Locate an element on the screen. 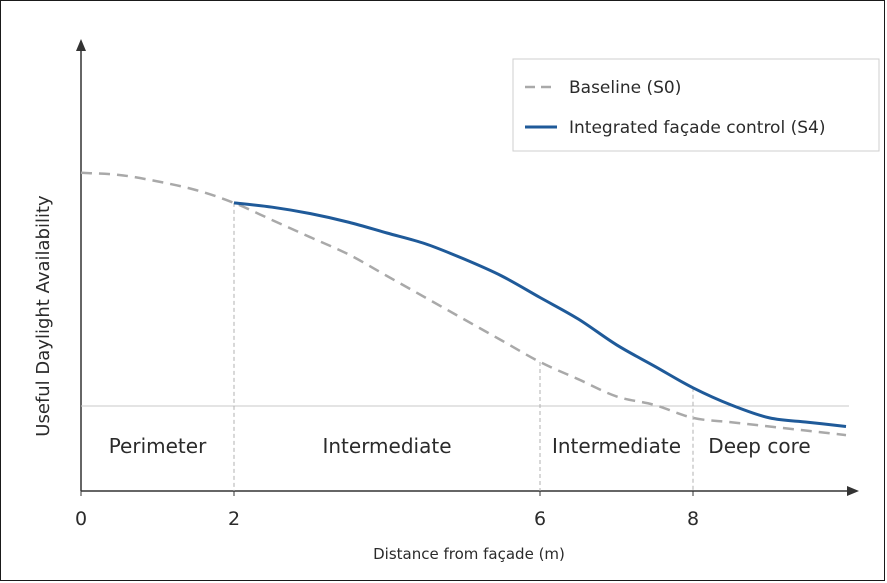 The image size is (887, 583). legend-label-baseline: Baseline (S0) is located at coordinates (625, 88).